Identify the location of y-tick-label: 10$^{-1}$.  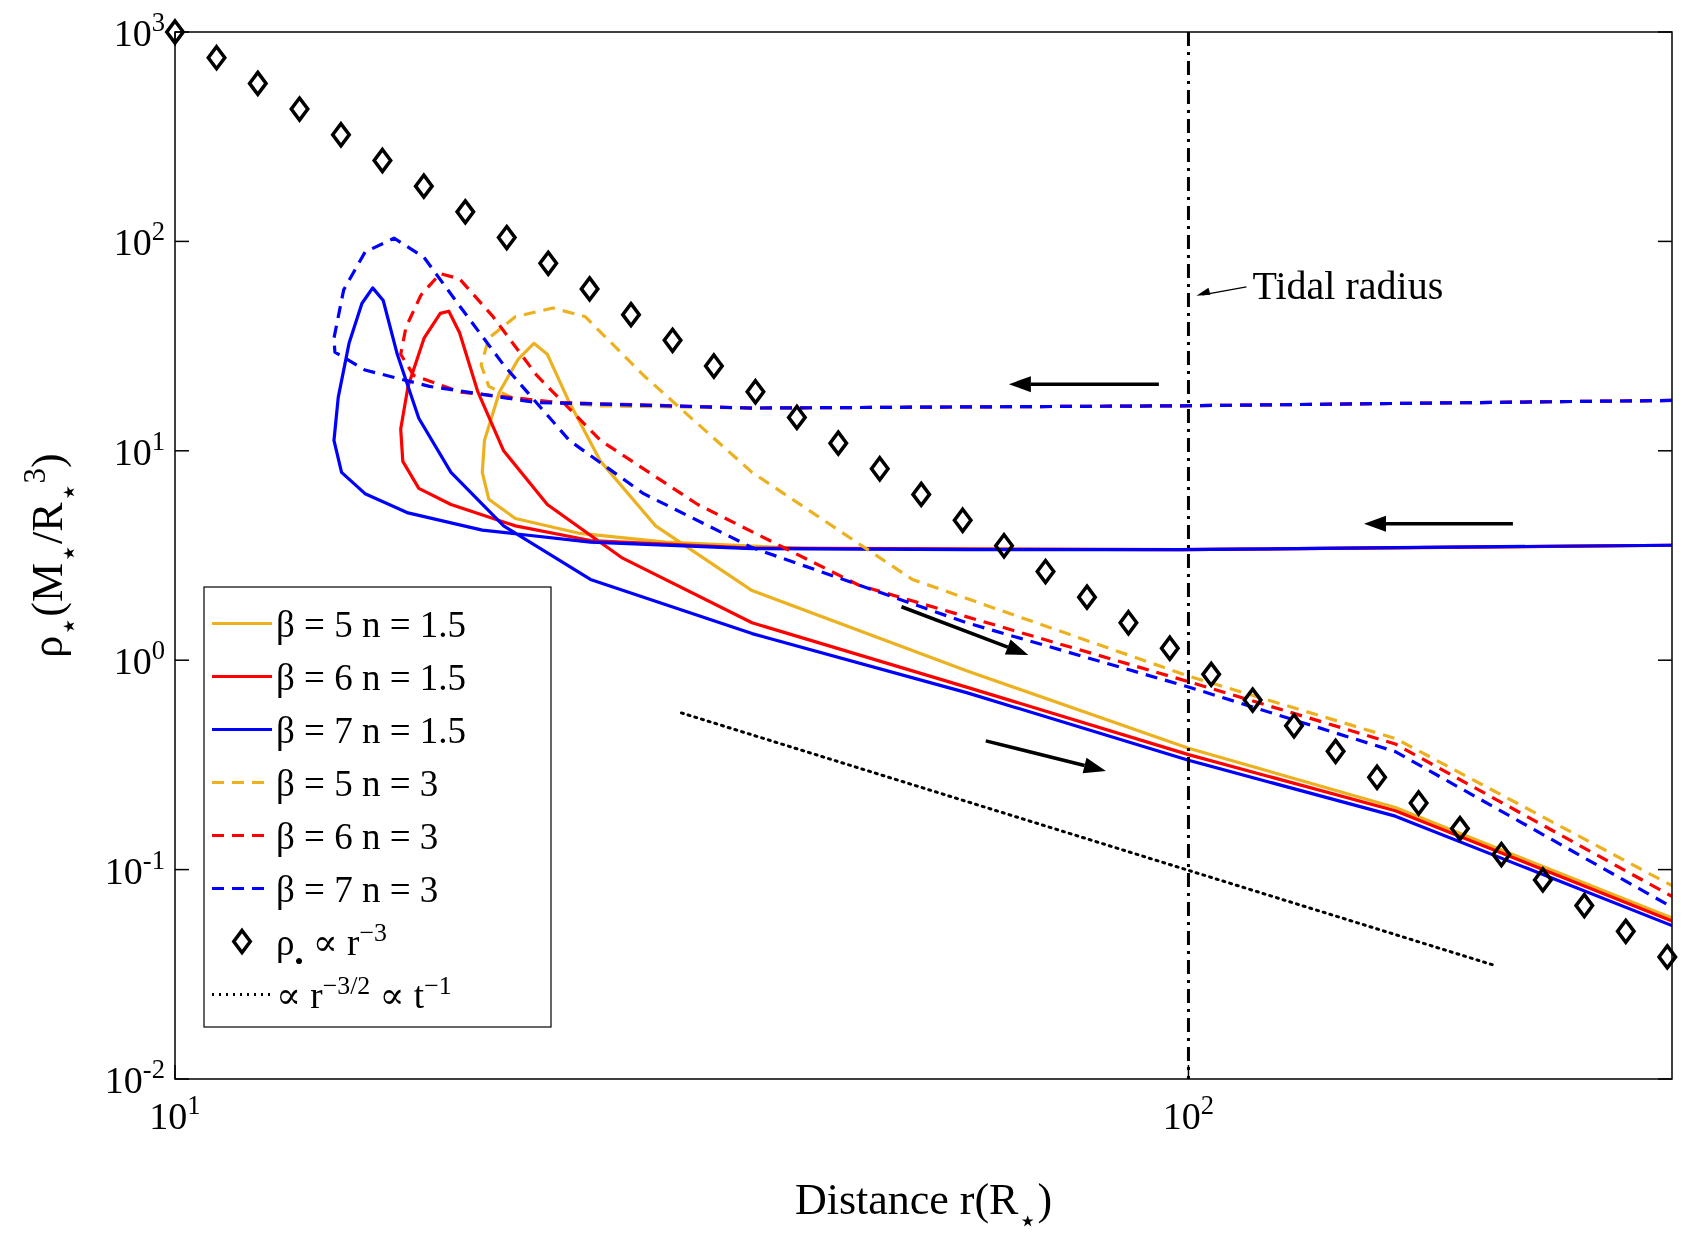
(134, 868).